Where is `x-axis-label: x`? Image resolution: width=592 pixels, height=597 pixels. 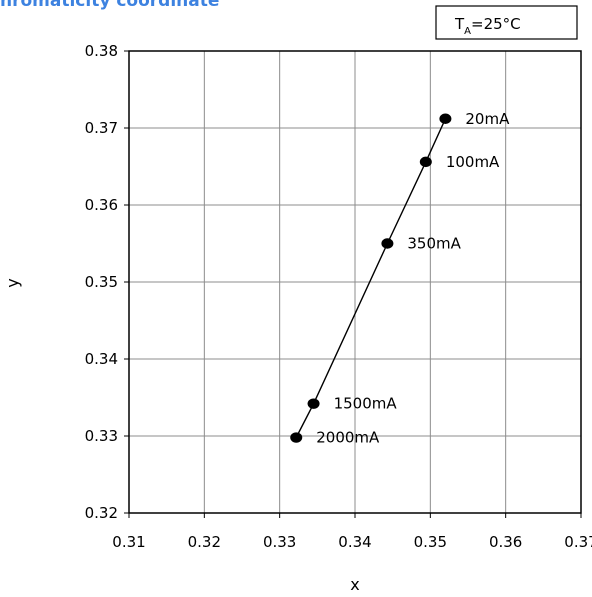 x-axis-label: x is located at coordinates (354, 584).